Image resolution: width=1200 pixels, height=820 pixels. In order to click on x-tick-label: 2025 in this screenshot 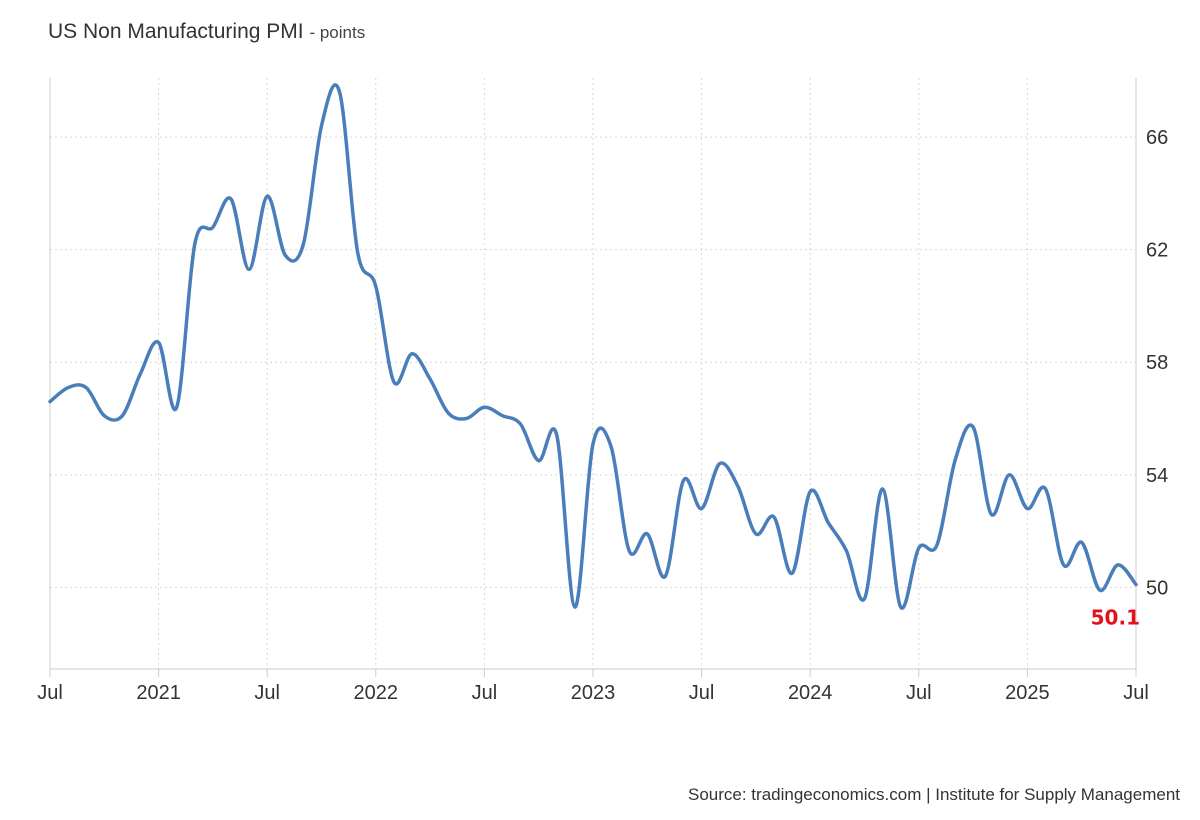, I will do `click(1027, 693)`.